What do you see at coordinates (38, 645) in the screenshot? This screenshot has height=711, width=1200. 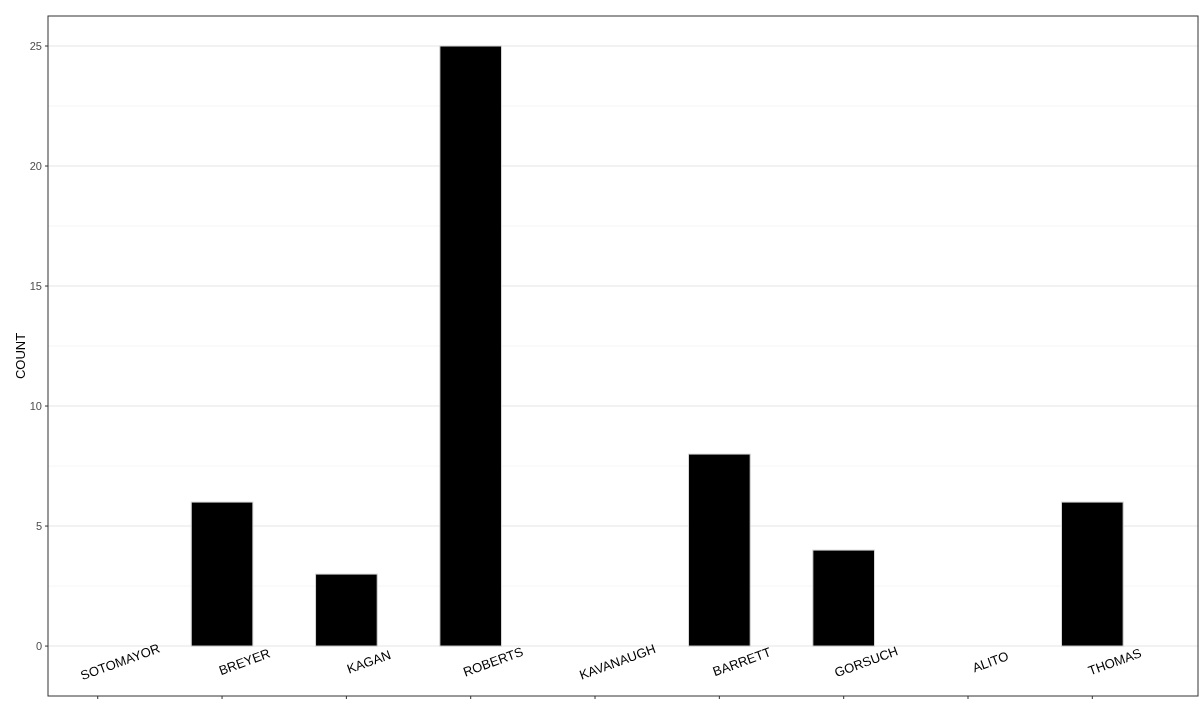 I see `y-tick-label: 0` at bounding box center [38, 645].